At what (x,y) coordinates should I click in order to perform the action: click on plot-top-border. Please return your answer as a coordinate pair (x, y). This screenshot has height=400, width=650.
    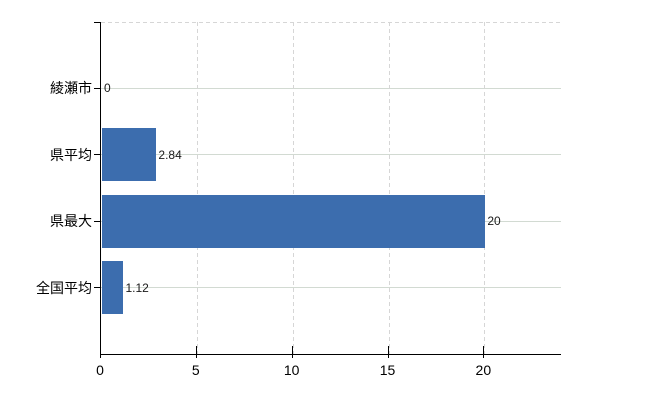
    Looking at the image, I should click on (331, 22).